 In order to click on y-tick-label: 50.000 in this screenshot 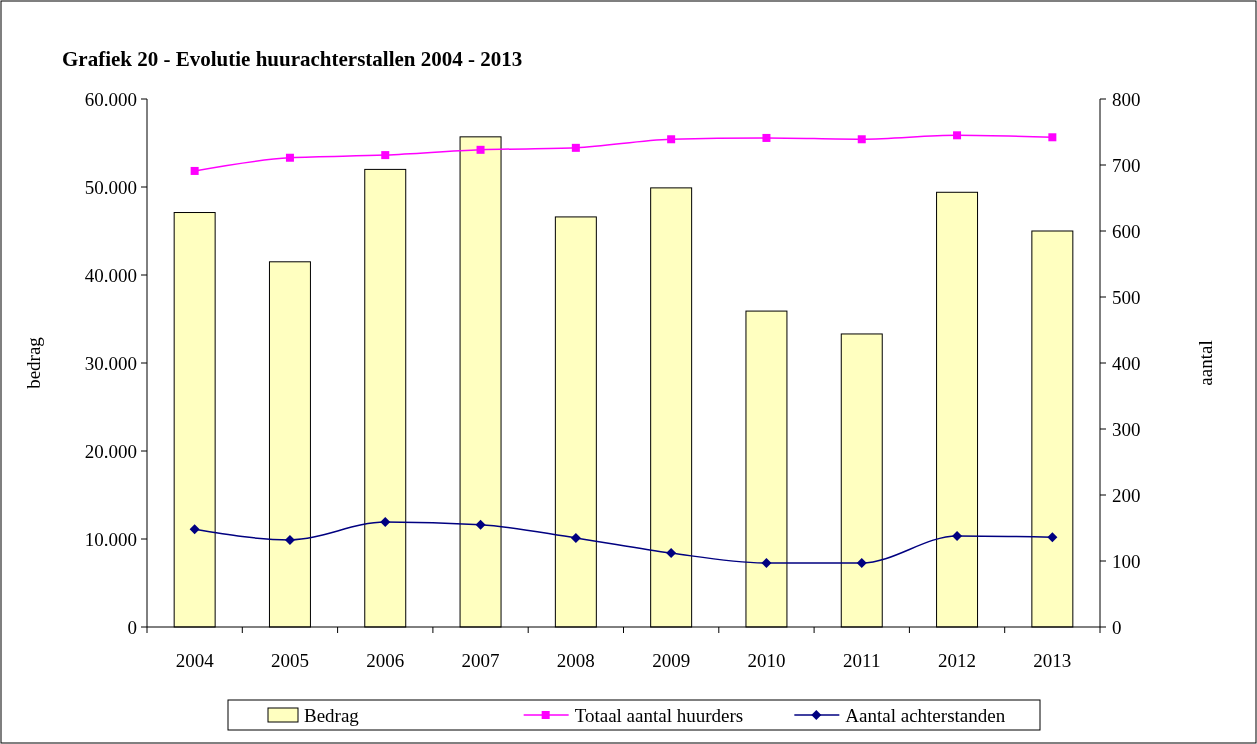, I will do `click(110, 187)`.